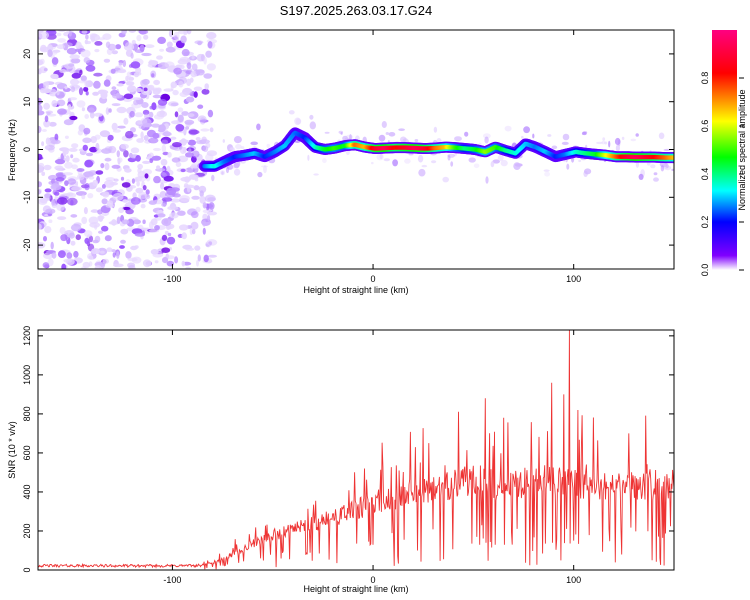  What do you see at coordinates (722, 174) in the screenshot?
I see `colorbar-ticks: 0.0 0.2 0.4 0.6 0.8` at bounding box center [722, 174].